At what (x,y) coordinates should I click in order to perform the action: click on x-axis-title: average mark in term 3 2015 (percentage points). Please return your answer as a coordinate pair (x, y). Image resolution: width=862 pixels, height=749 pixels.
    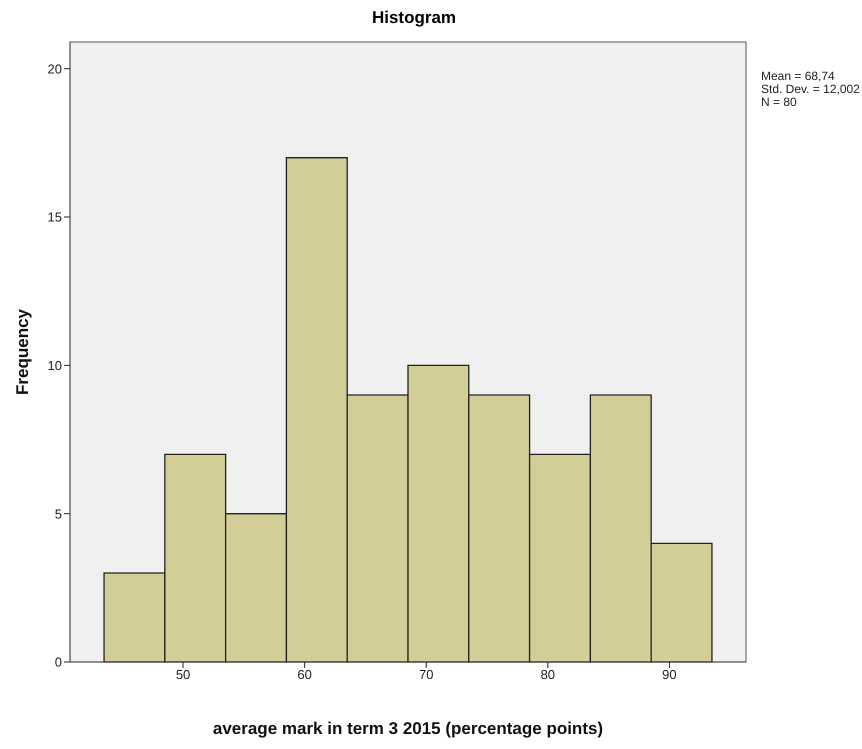
    Looking at the image, I should click on (408, 728).